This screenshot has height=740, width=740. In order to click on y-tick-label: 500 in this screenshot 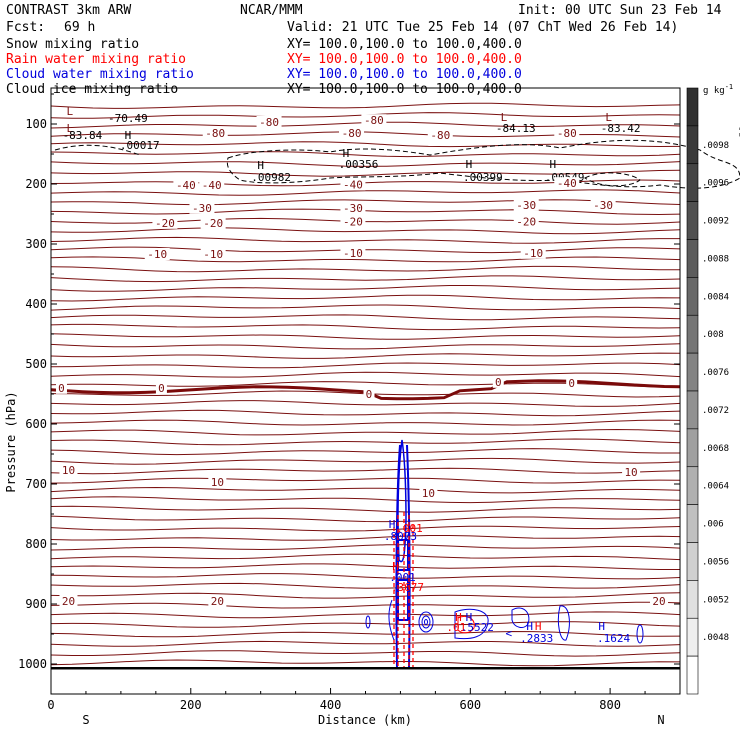, I will do `click(36, 364)`.